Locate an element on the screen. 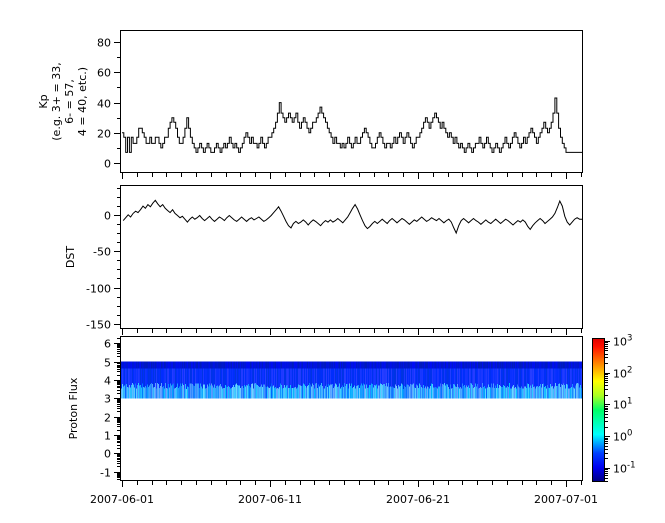 The image size is (665, 523). kp-x-ticks is located at coordinates (352, 176).